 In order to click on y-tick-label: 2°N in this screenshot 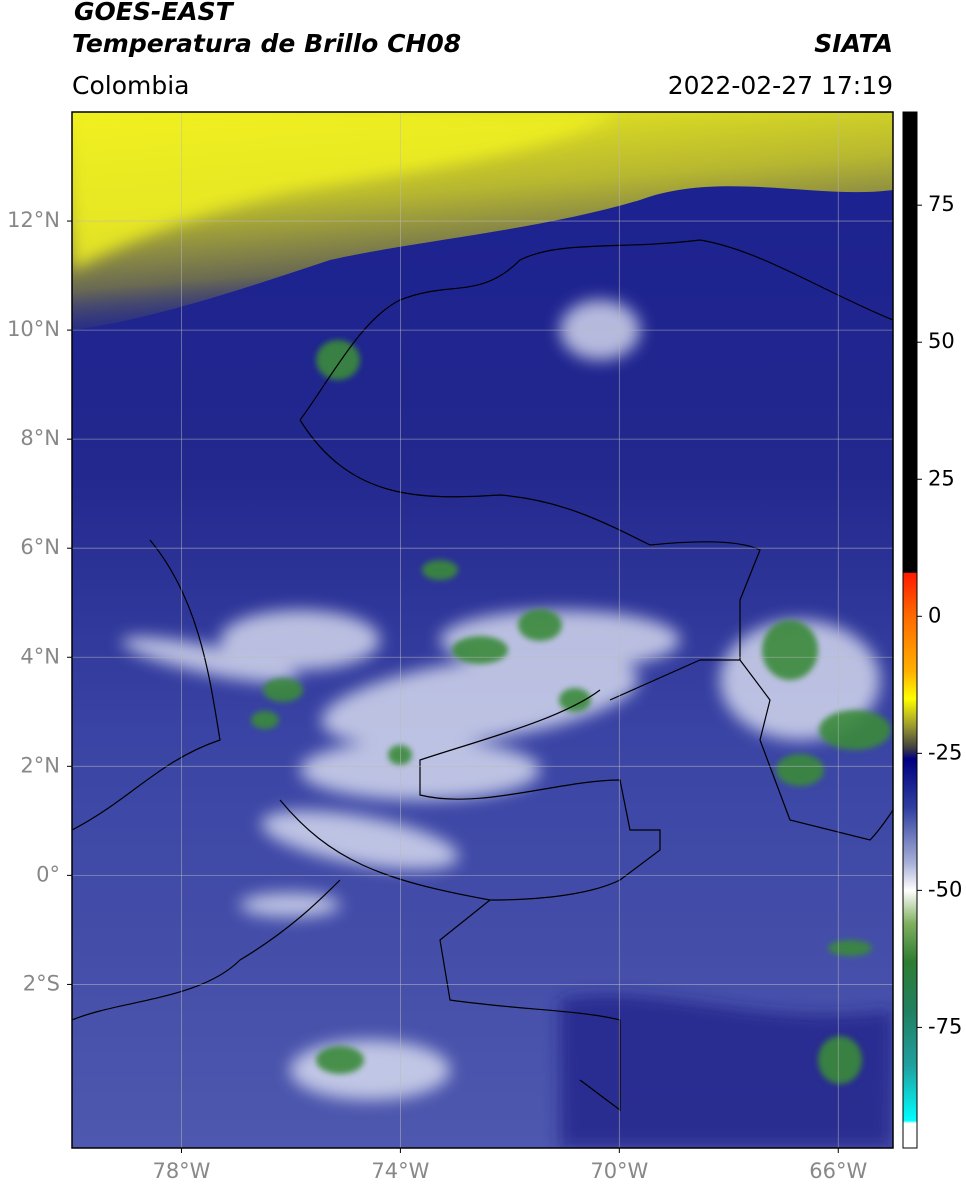, I will do `click(40, 765)`.